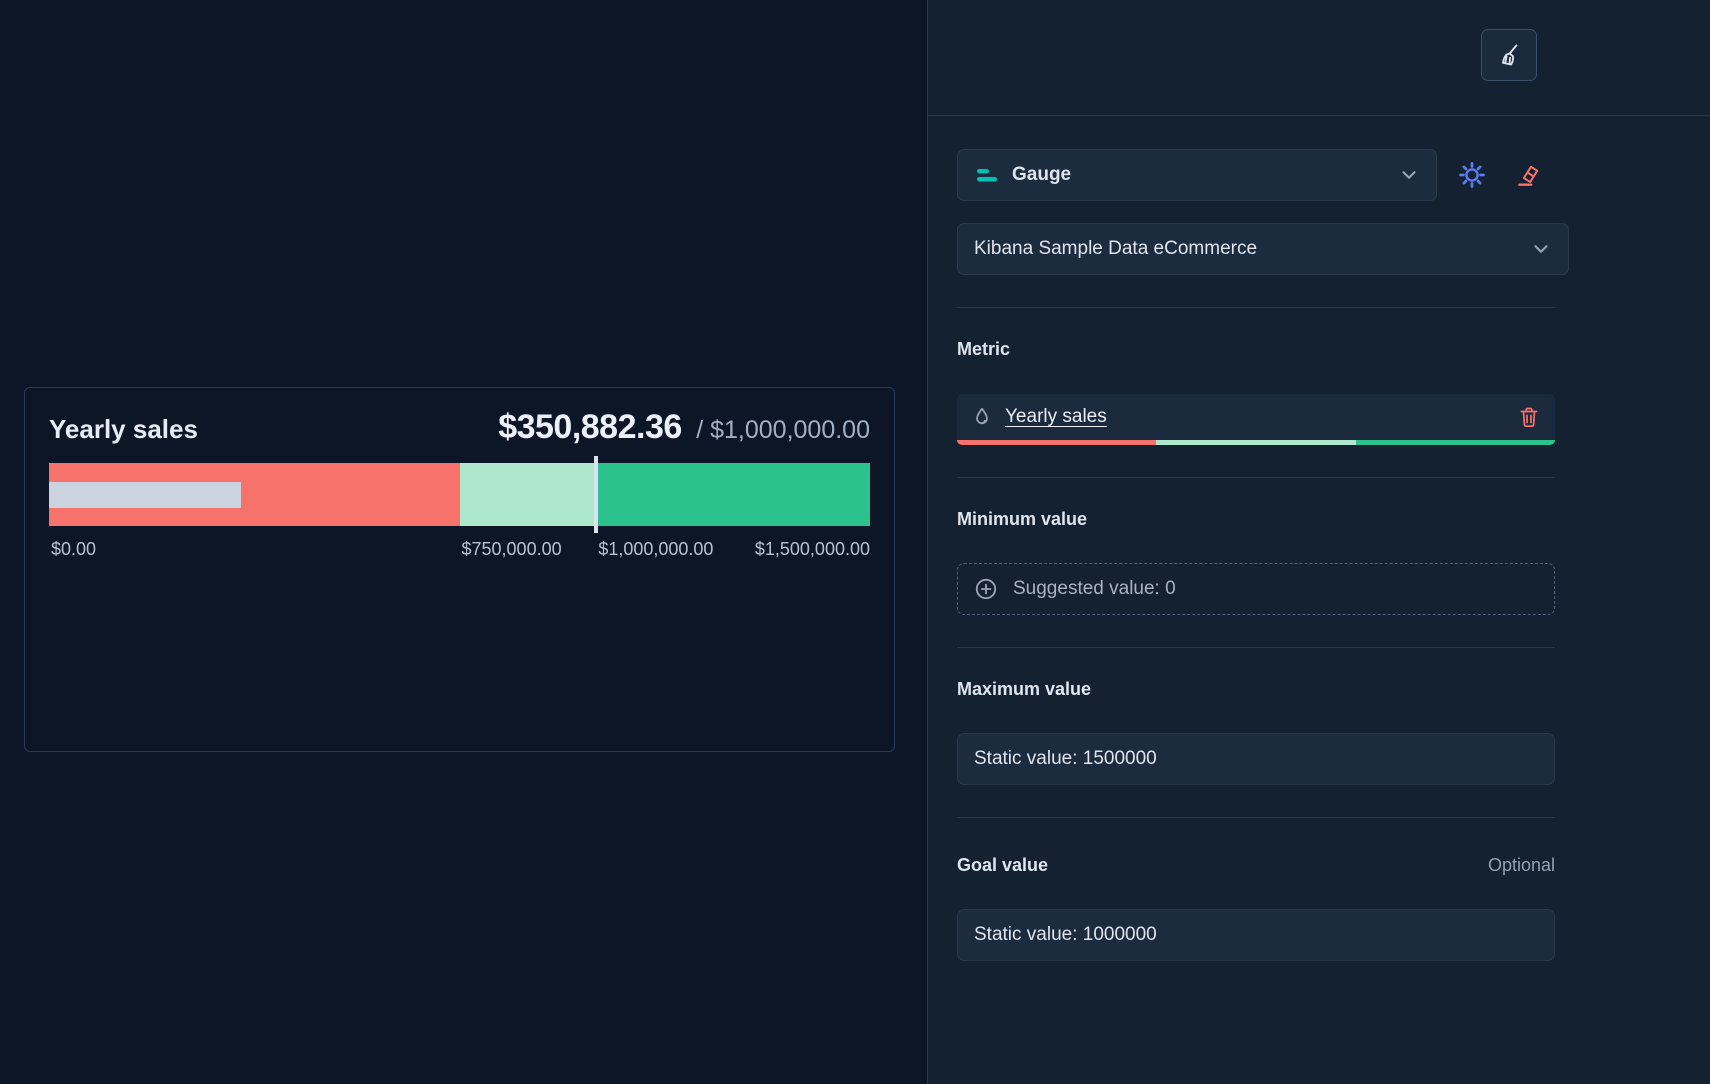 The image size is (1710, 1084). I want to click on suggested-min-button: Suggested value: 0, so click(1256, 589).